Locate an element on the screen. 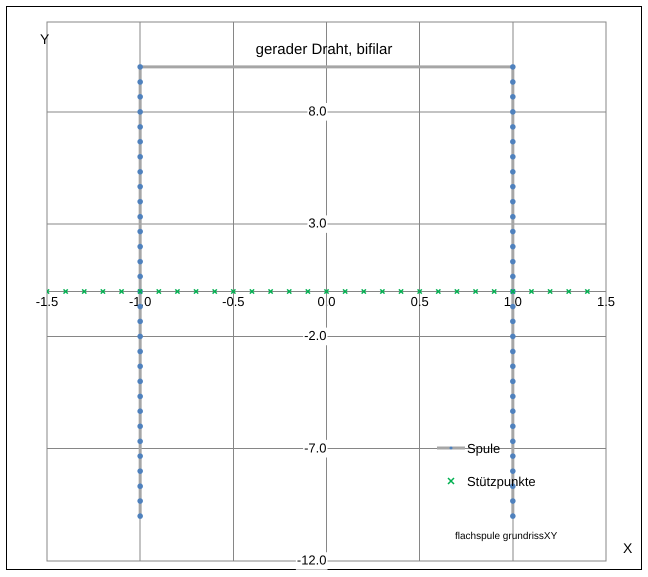 The width and height of the screenshot is (648, 577). x-tick-label: 1.5 is located at coordinates (606, 301).